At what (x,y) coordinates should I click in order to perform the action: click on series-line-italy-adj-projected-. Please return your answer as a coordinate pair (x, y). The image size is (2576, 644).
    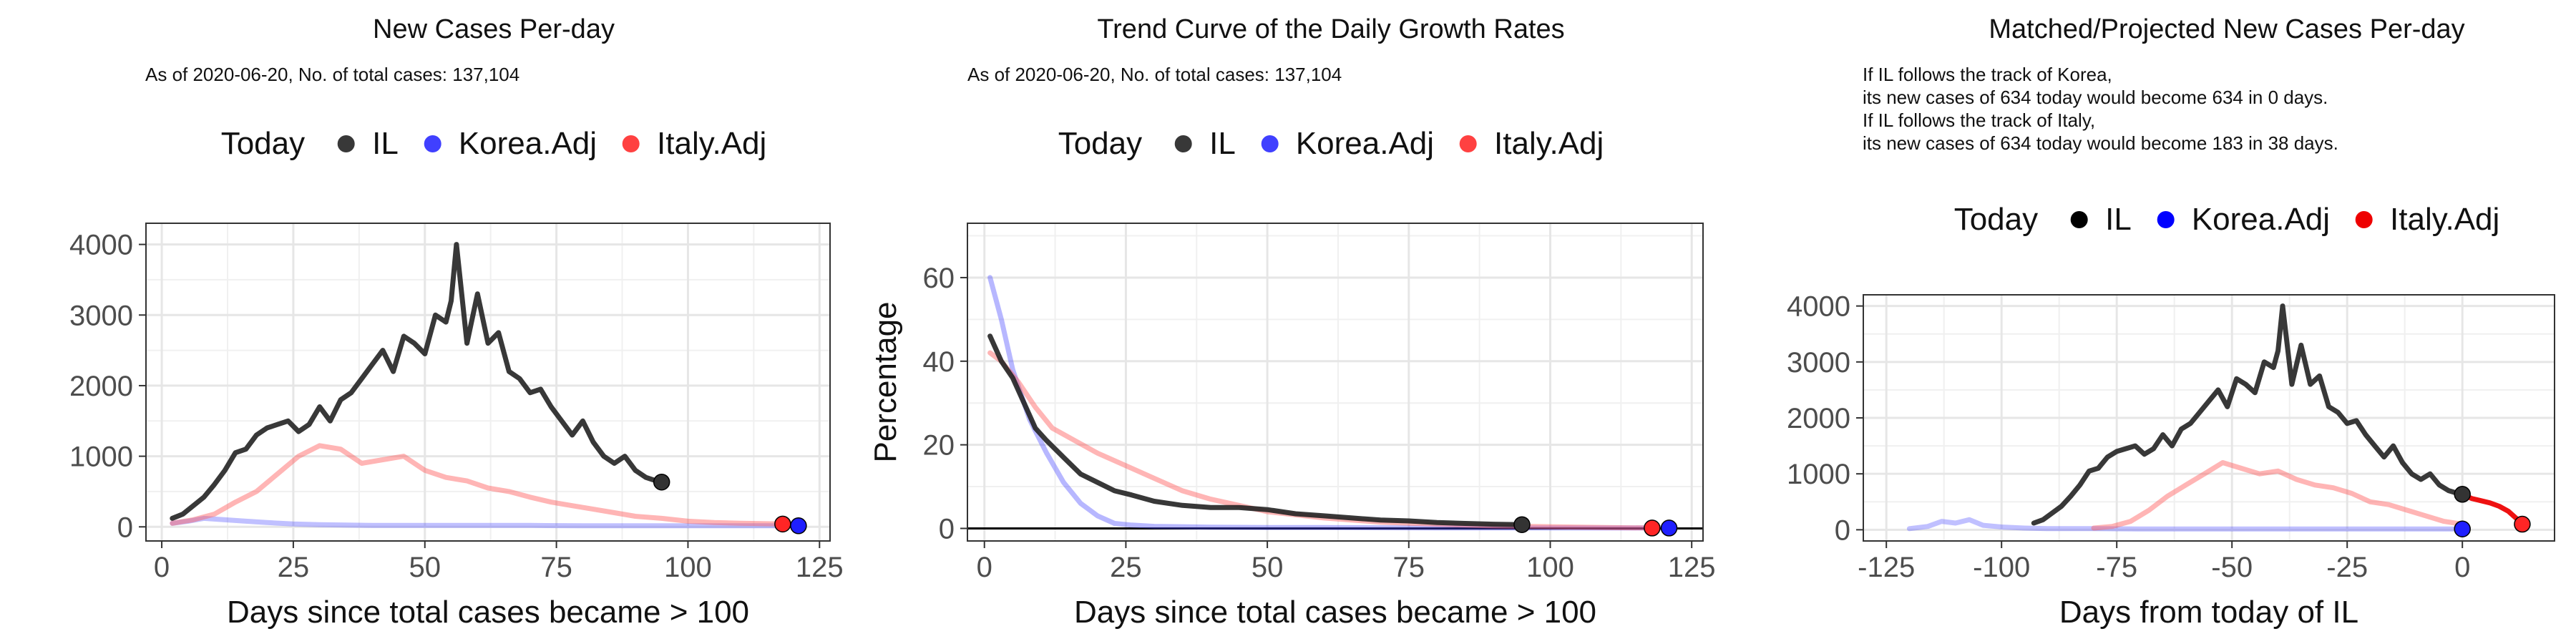
    Looking at the image, I should click on (2492, 509).